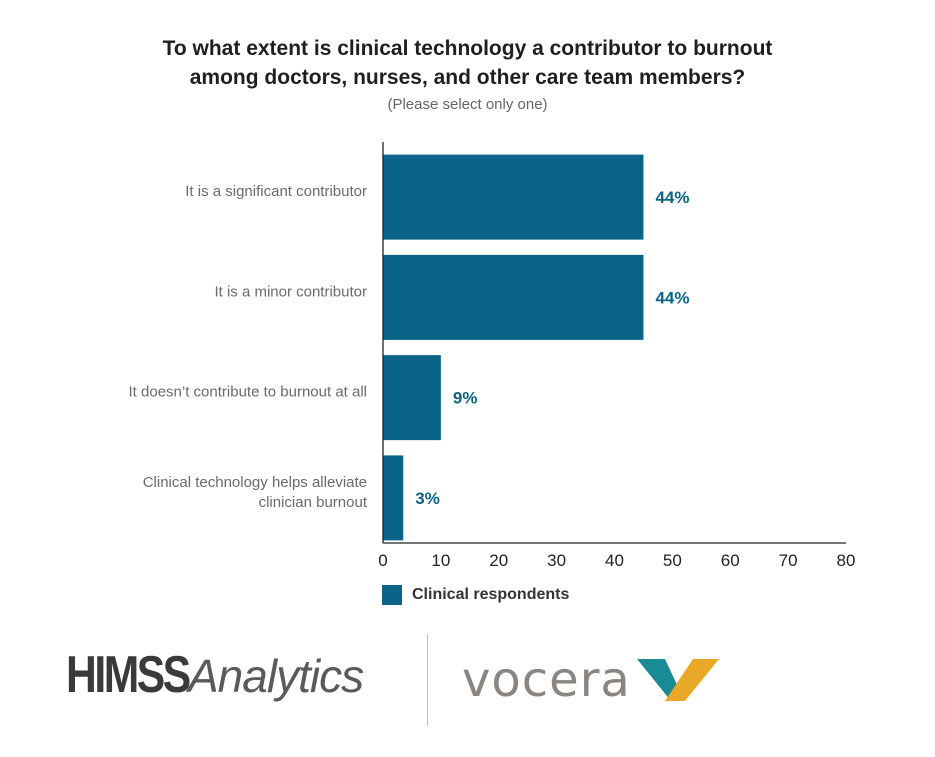 The image size is (935, 757). What do you see at coordinates (392, 595) in the screenshot?
I see `legend-swatch` at bounding box center [392, 595].